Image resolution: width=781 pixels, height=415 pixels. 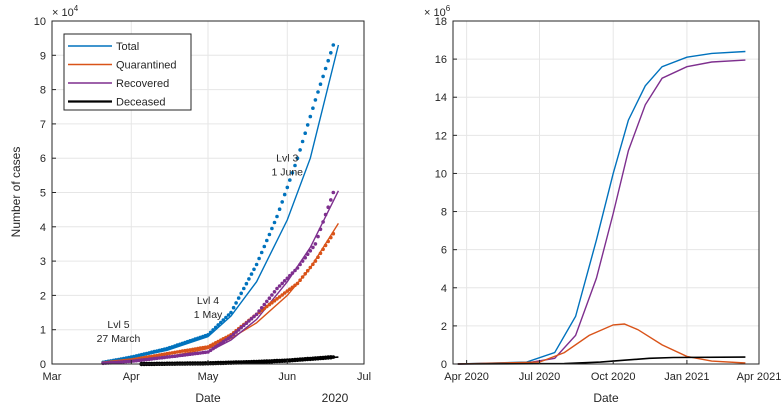 What do you see at coordinates (287, 159) in the screenshot?
I see `annotation-label: Lvl 3` at bounding box center [287, 159].